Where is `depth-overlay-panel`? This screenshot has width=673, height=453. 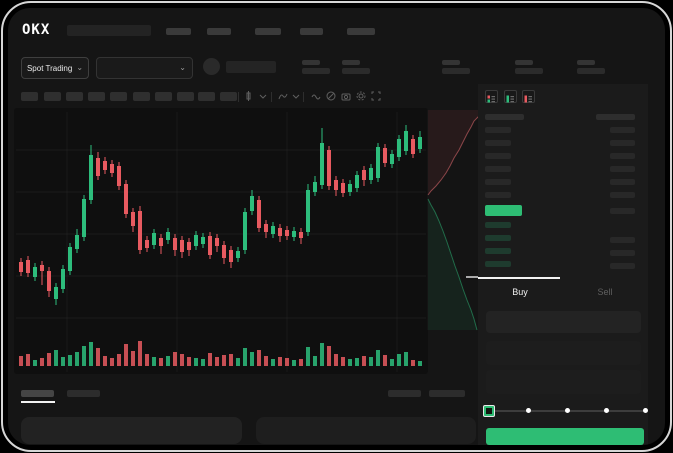
depth-overlay-panel is located at coordinates (453, 220).